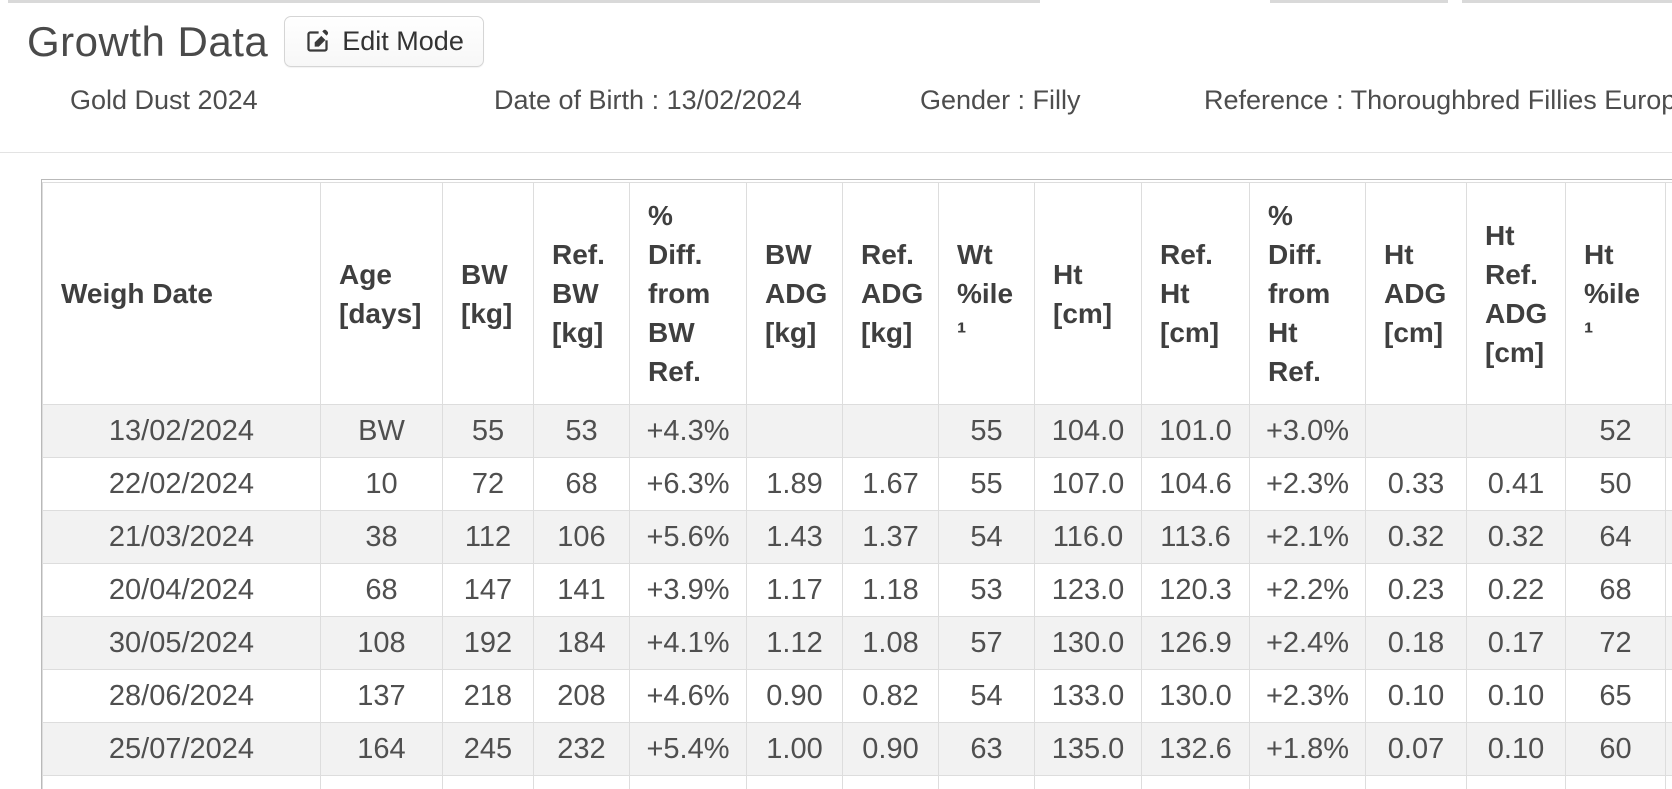  Describe the element at coordinates (1516, 431) in the screenshot. I see `cell-ht-ref-adg` at that location.